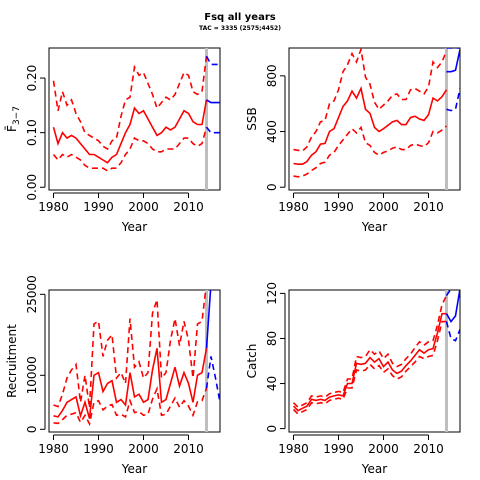 The width and height of the screenshot is (480, 480). I want to click on ssb-y-tick-label: 400, so click(272, 131).